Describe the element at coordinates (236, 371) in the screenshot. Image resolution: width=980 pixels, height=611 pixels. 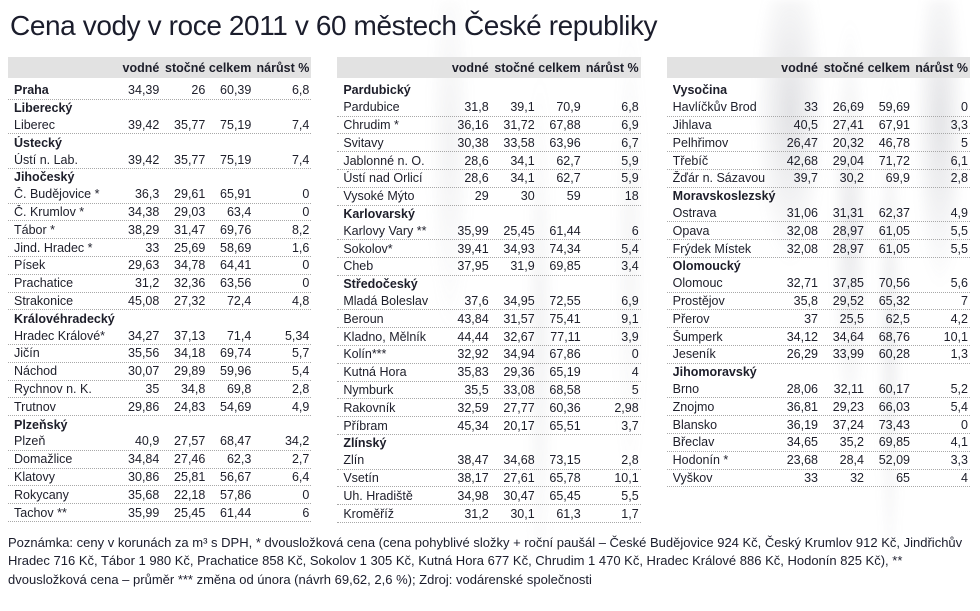
I see `row-value: 59,96` at that location.